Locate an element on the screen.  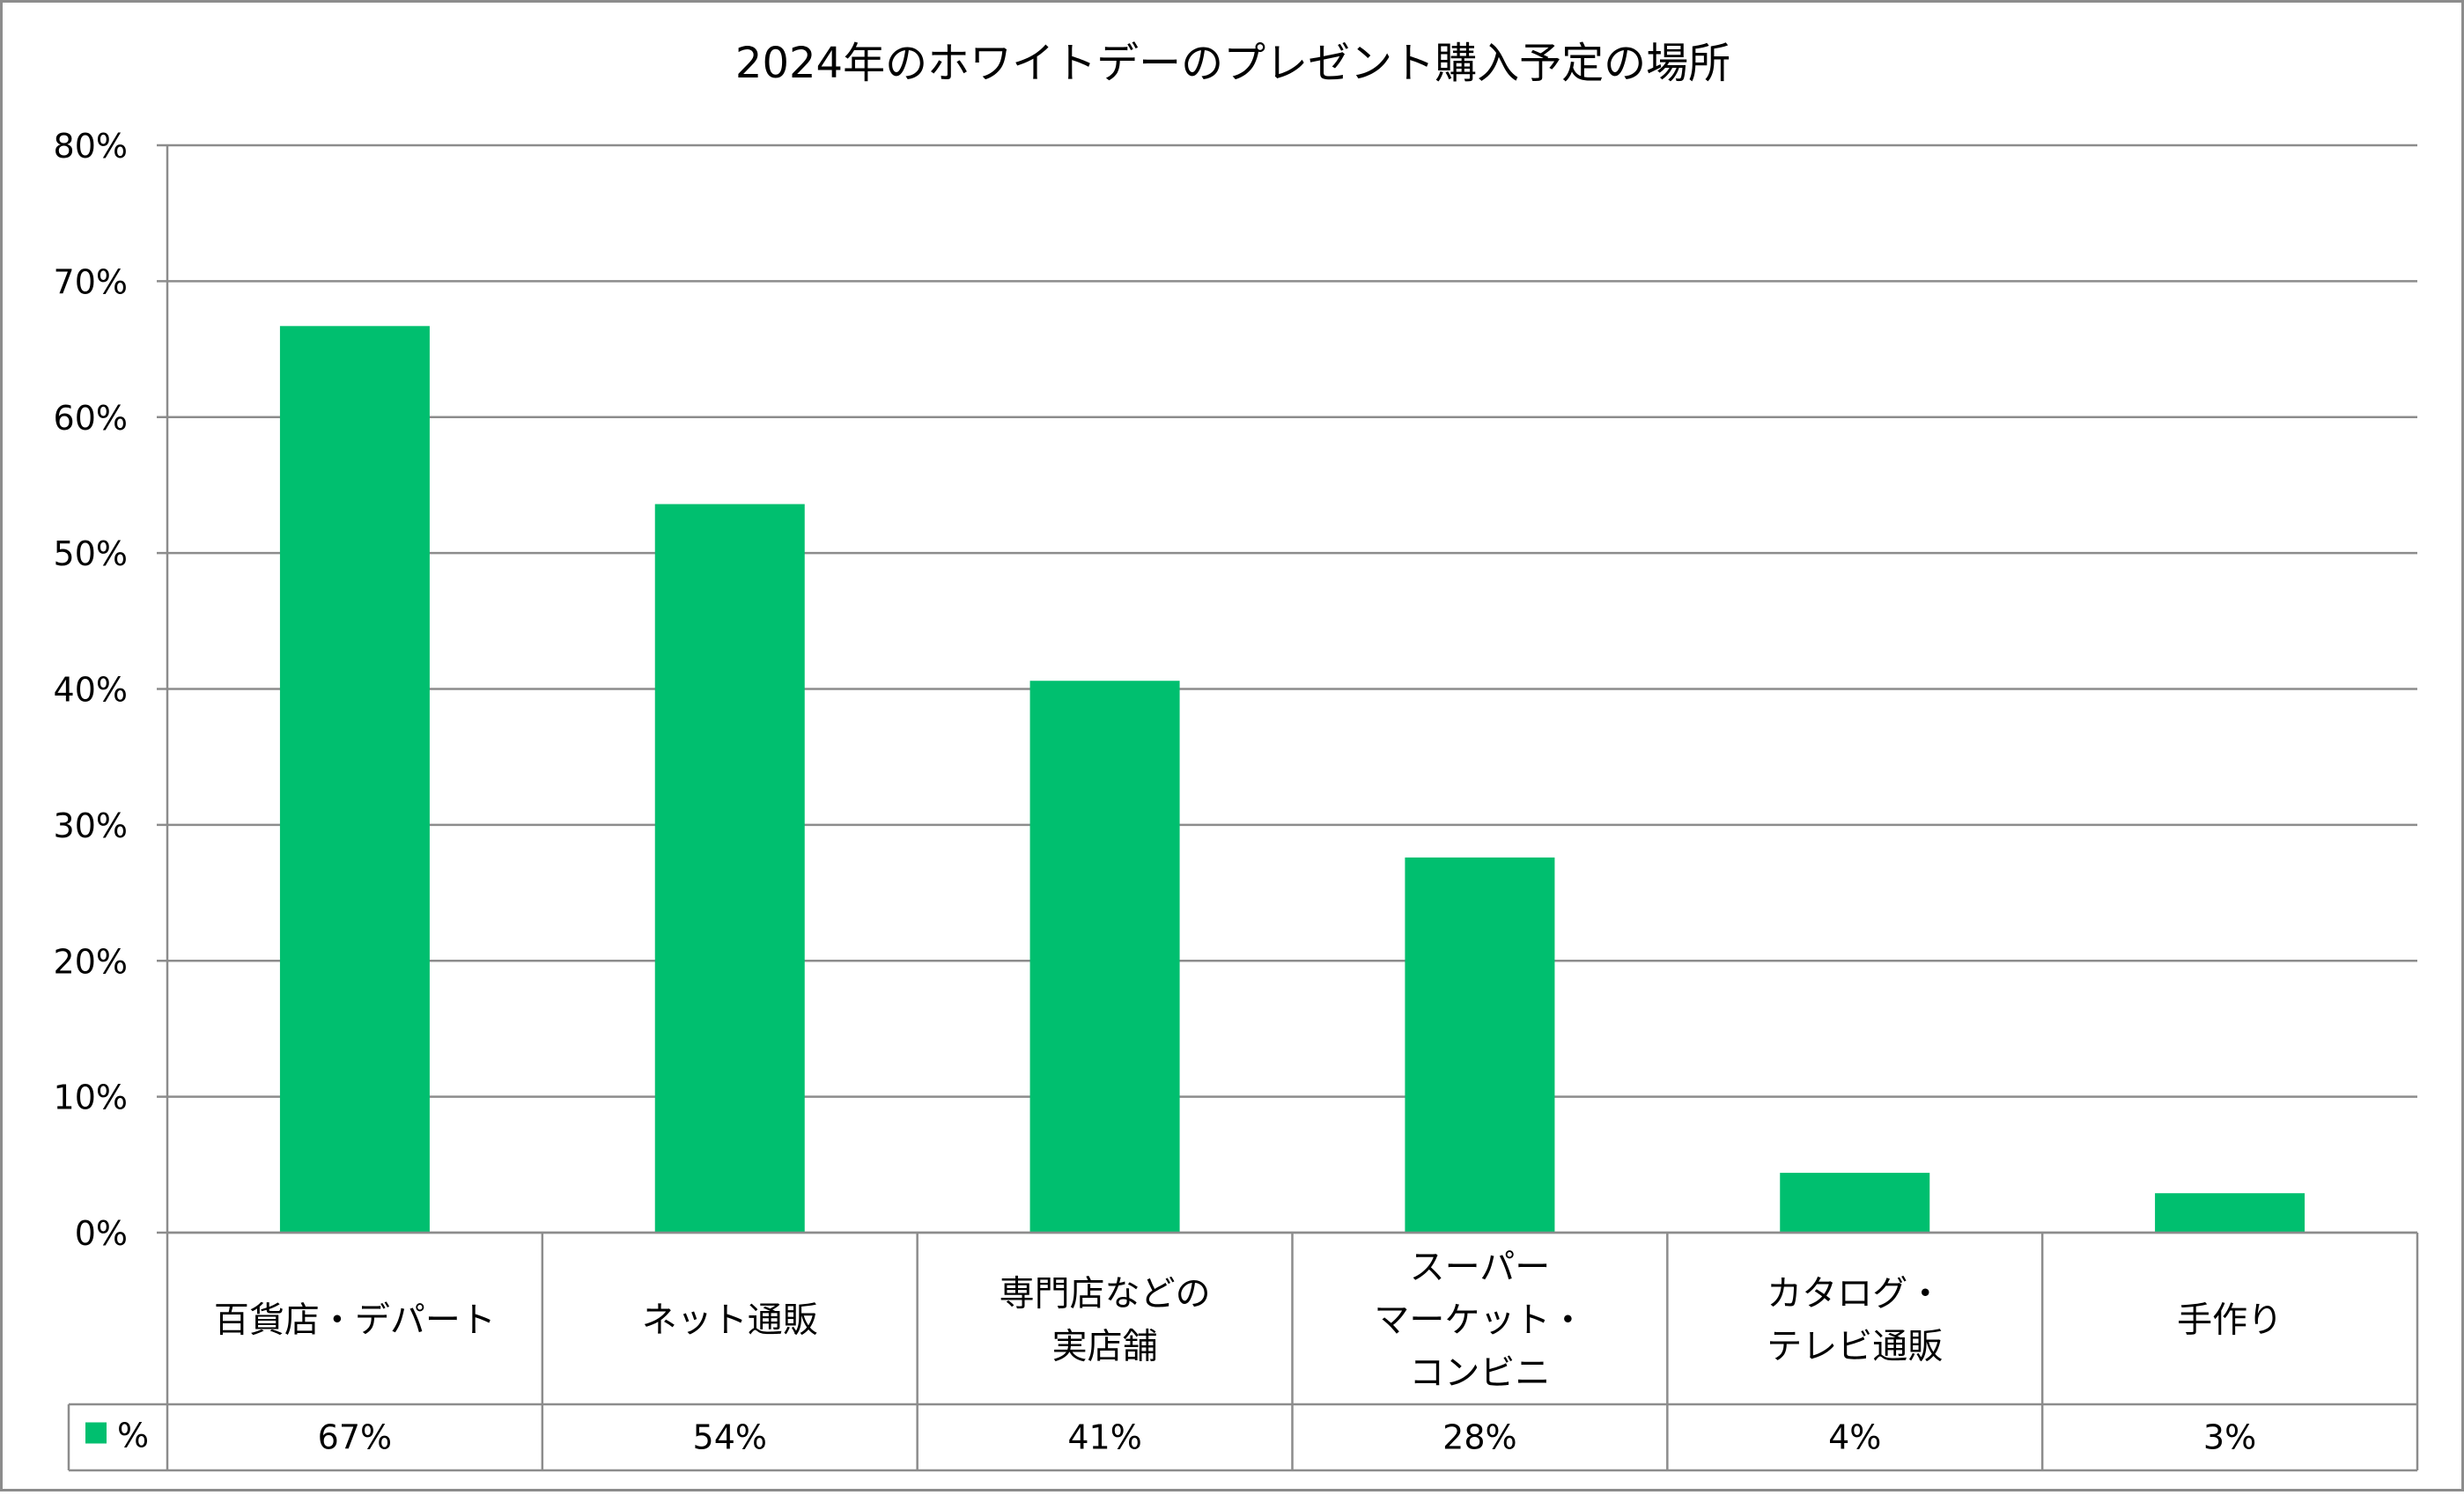
category-label-line: スーパー is located at coordinates (1480, 1268).